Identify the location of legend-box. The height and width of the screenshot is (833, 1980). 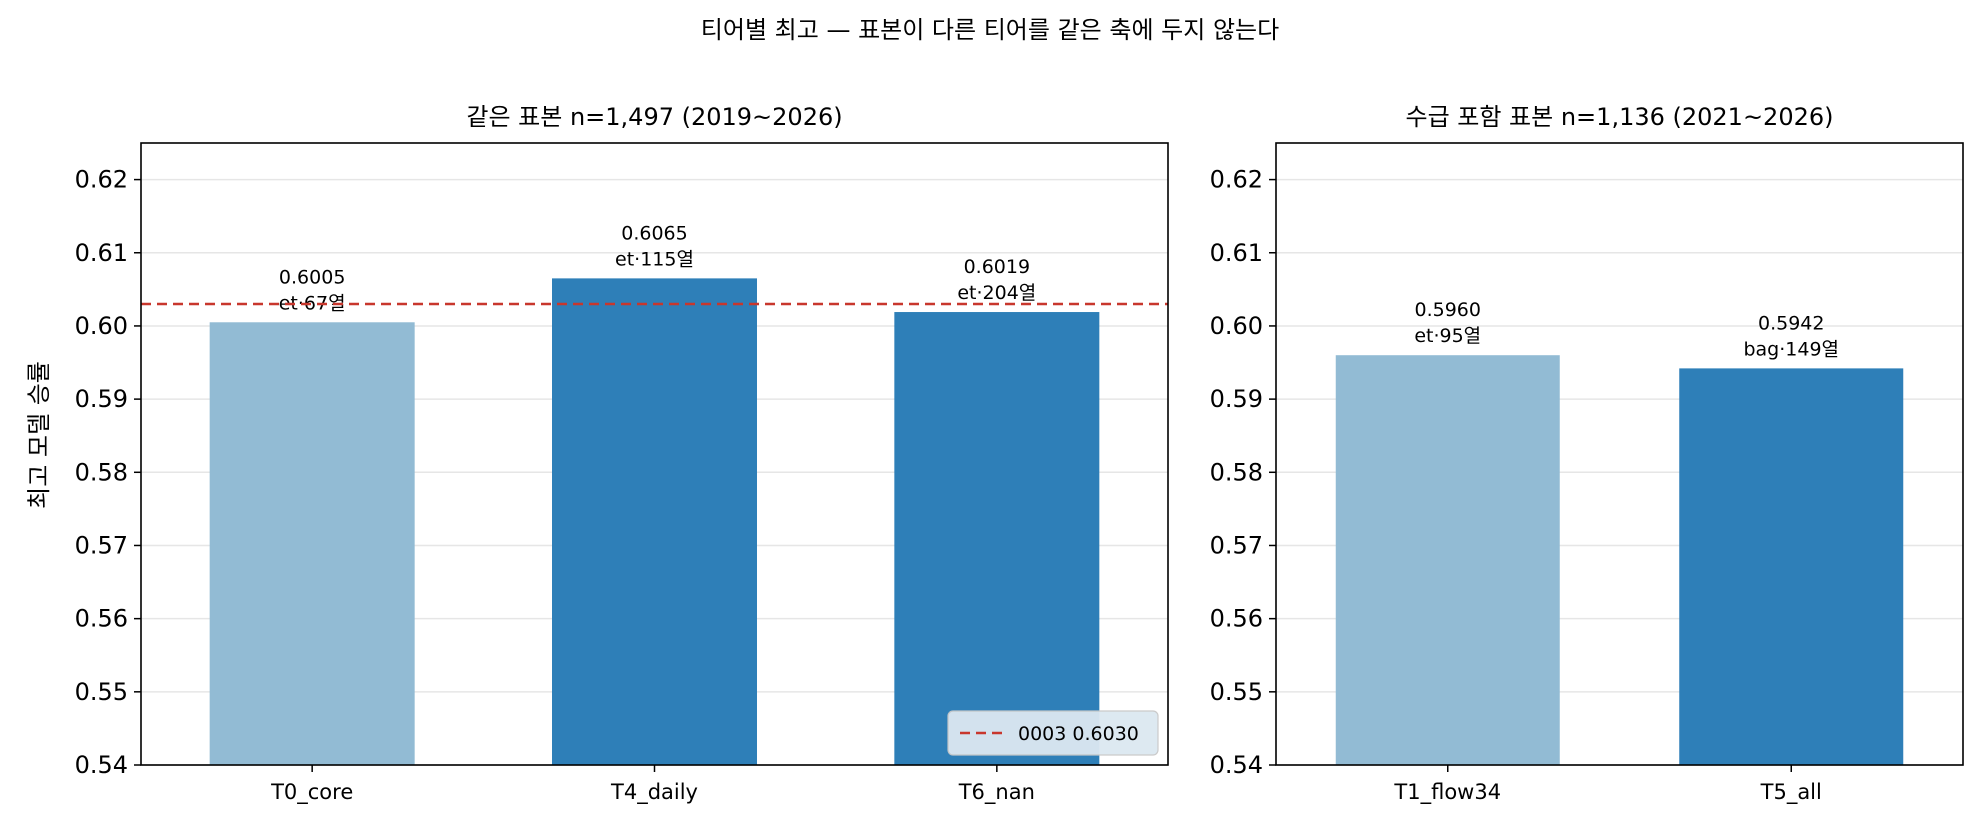
(1053, 733).